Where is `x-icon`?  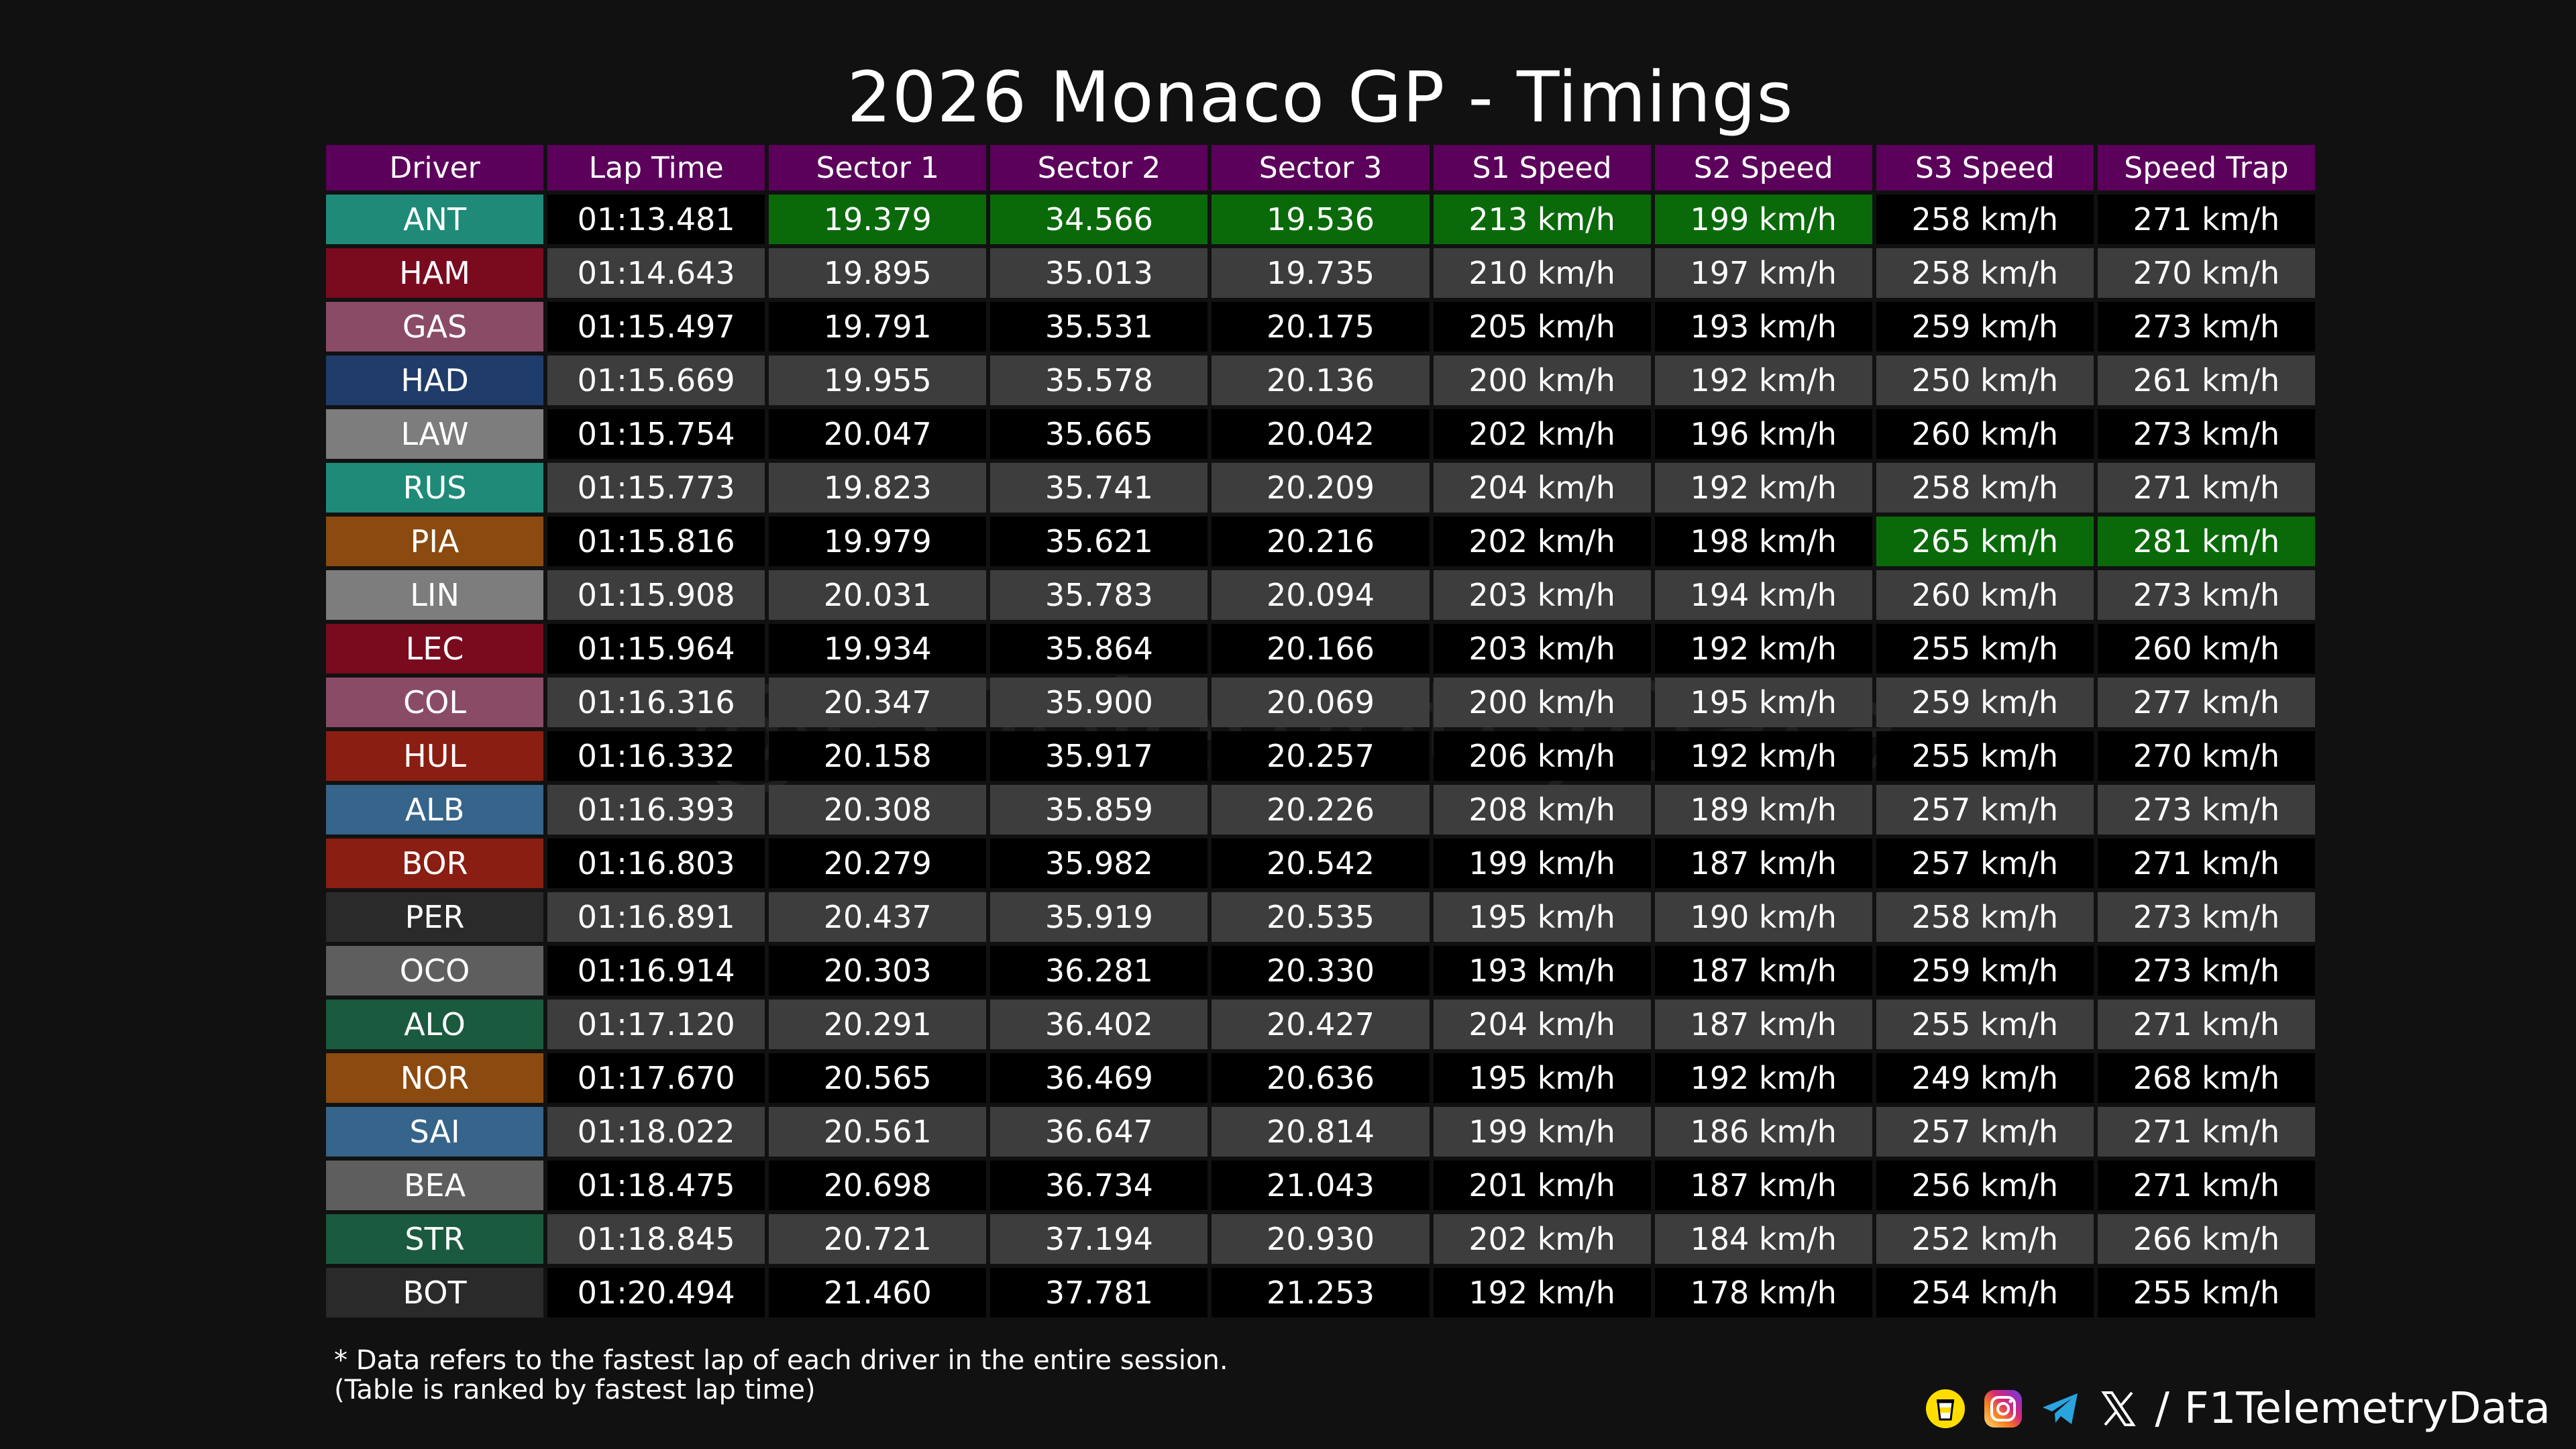 x-icon is located at coordinates (2118, 1408).